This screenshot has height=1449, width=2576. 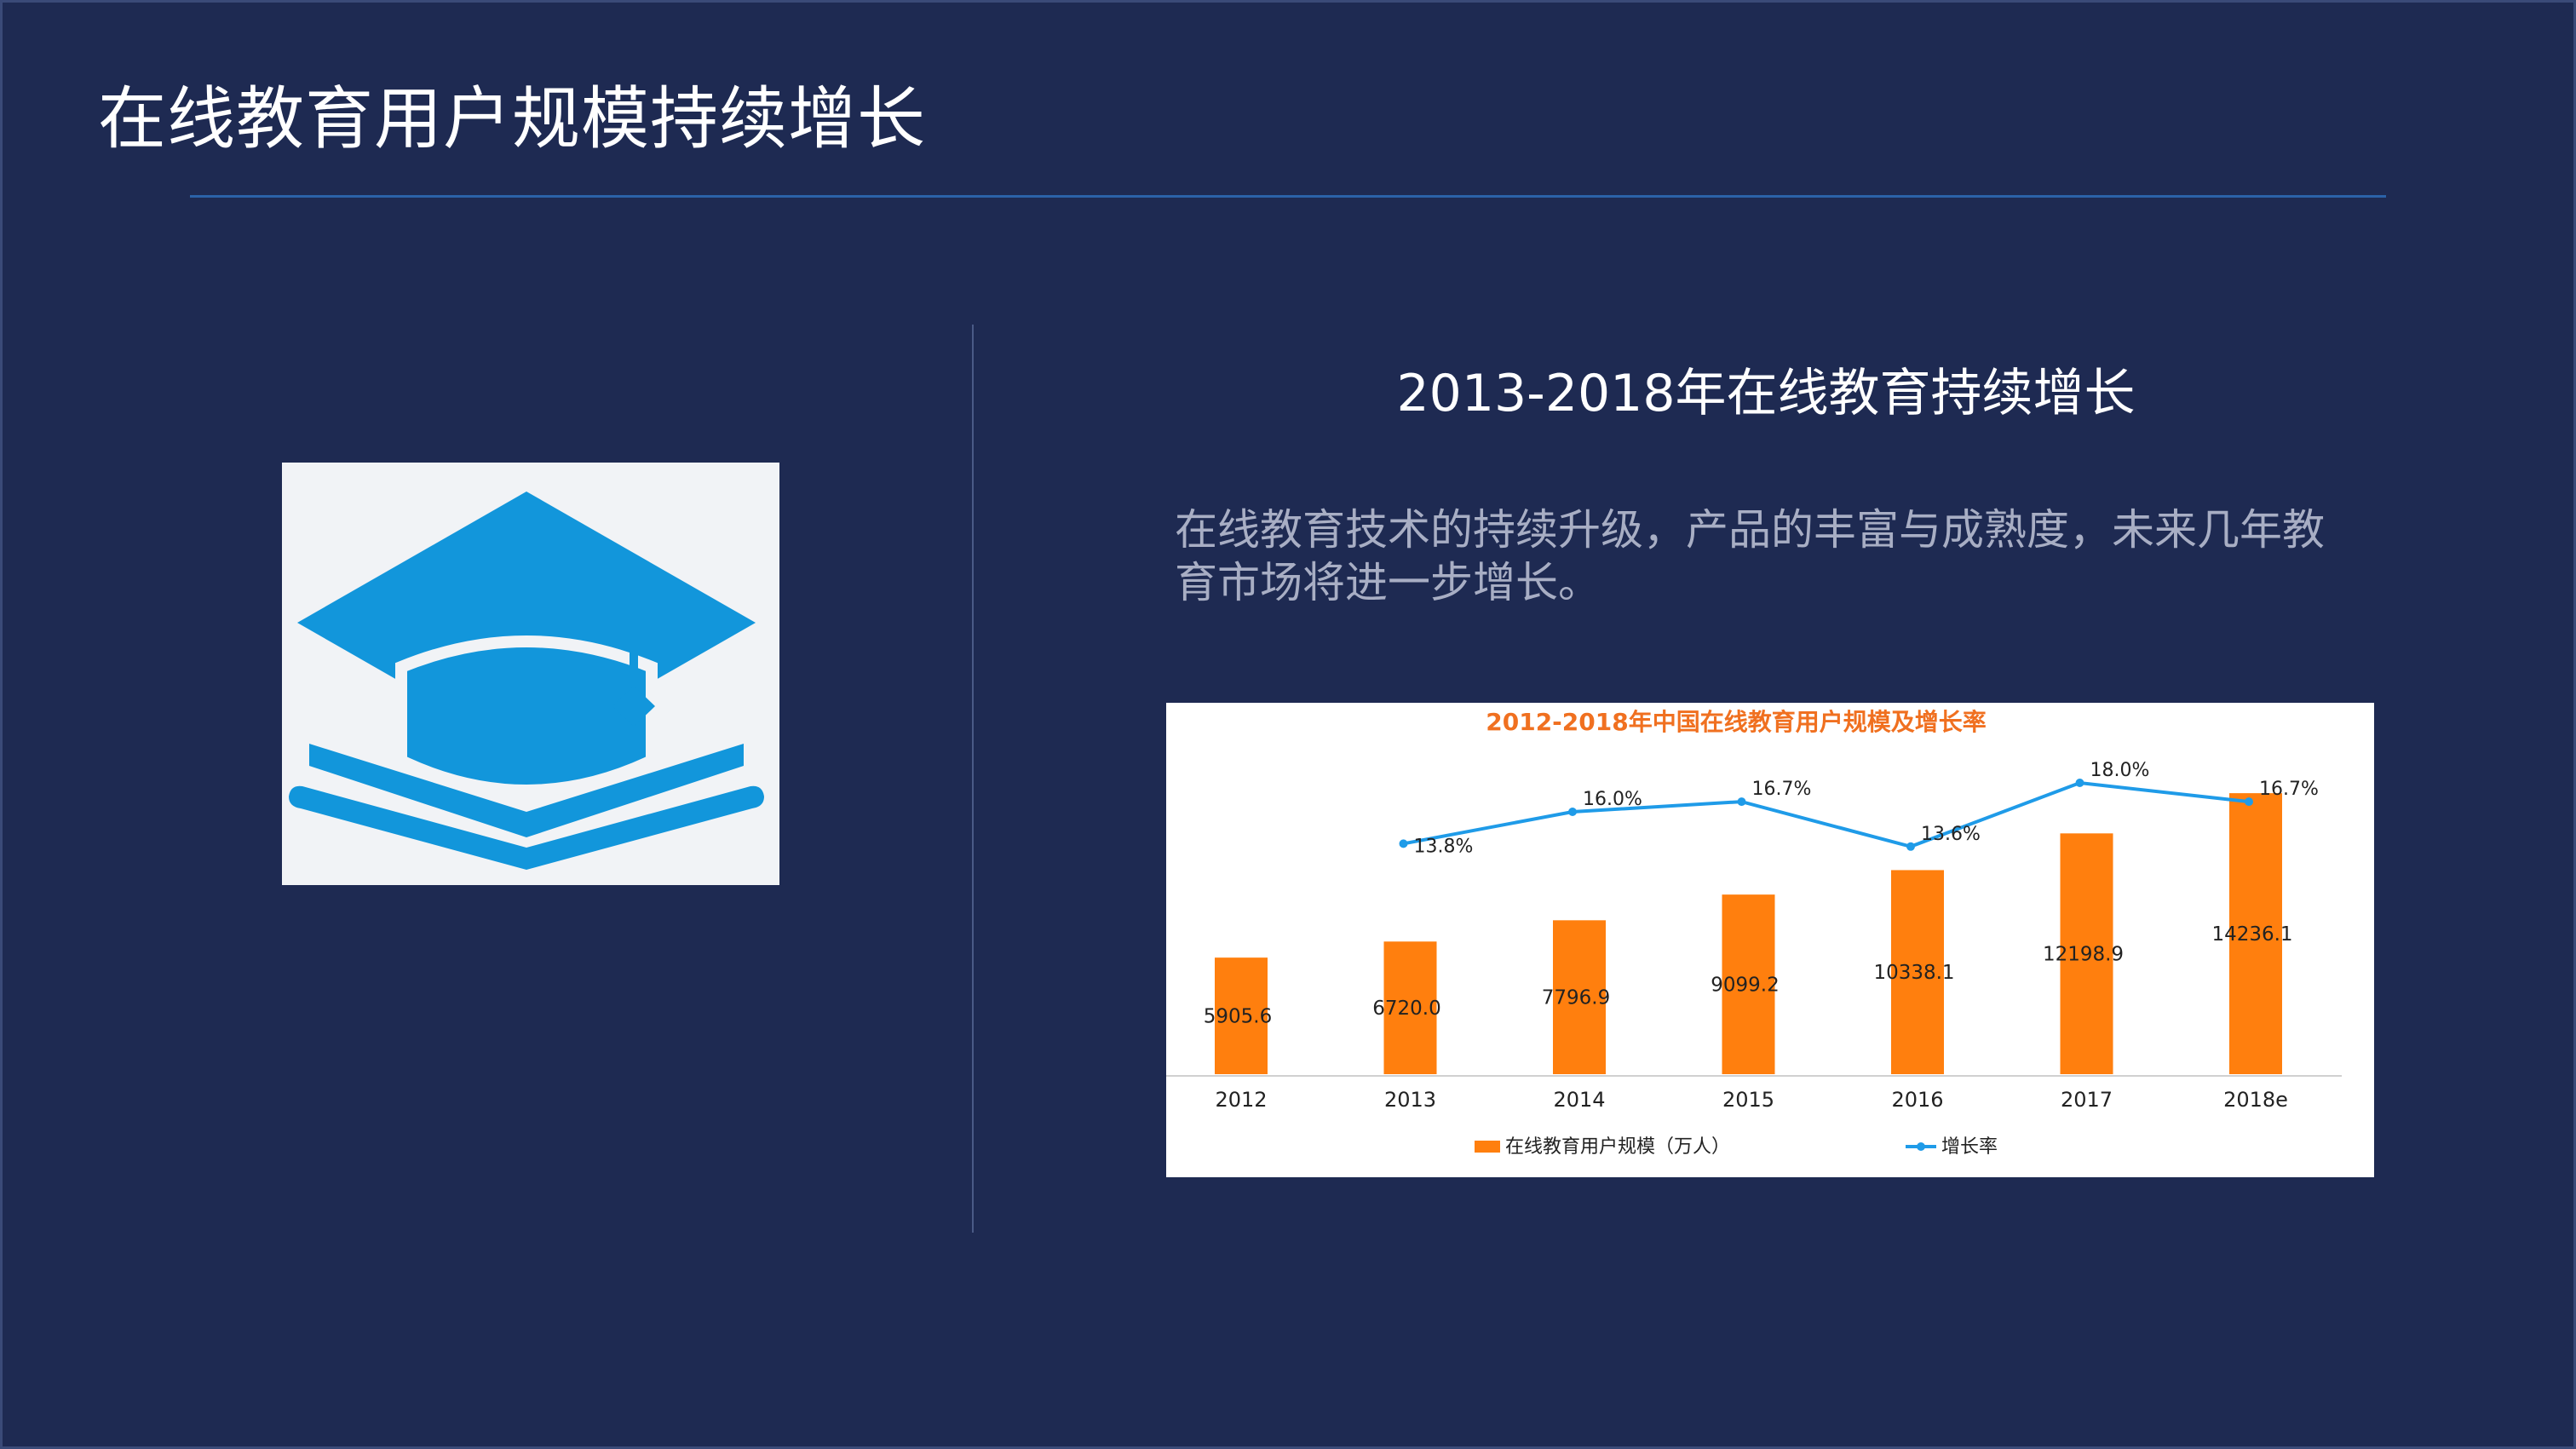 I want to click on bar-label-2014: 7796.9, so click(x=1576, y=998).